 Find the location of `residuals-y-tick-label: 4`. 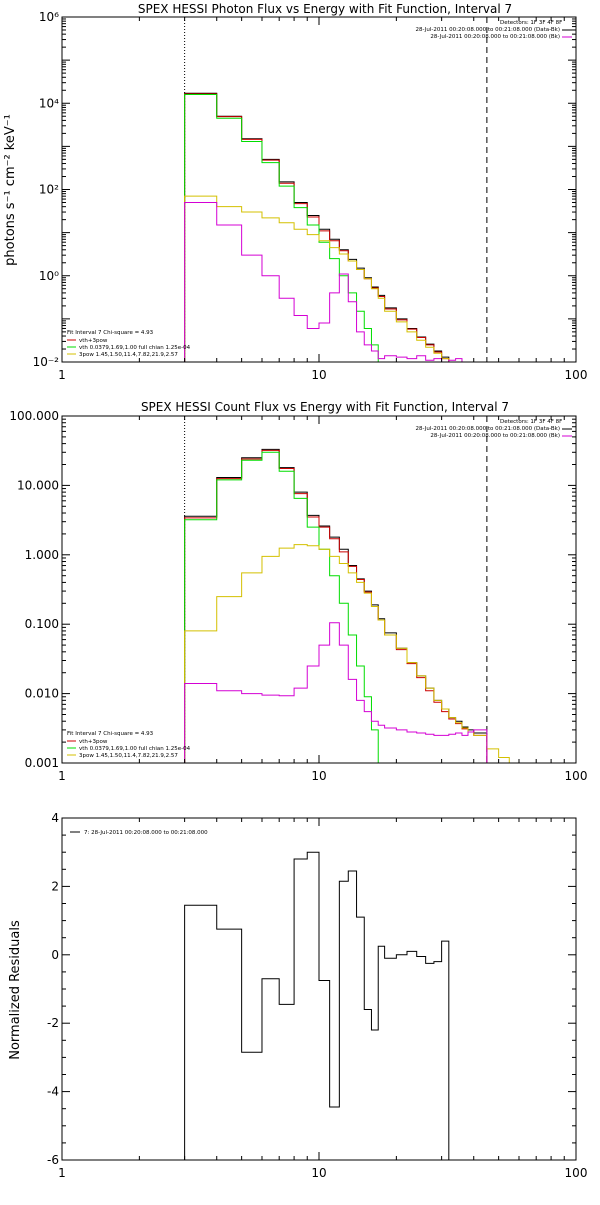

residuals-y-tick-label: 4 is located at coordinates (55, 818).